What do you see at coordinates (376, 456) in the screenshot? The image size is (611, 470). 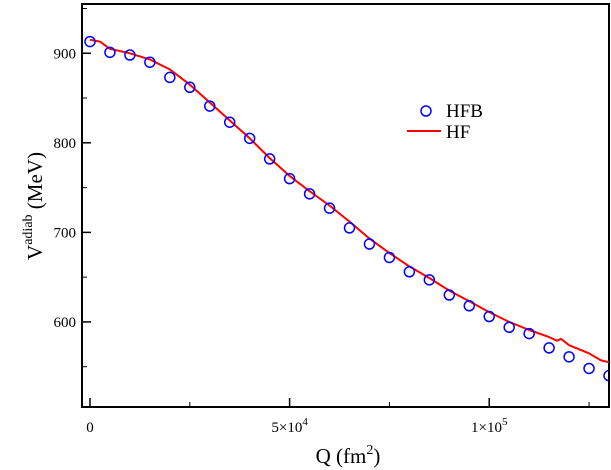 I see `x-axis-title-tail: )` at bounding box center [376, 456].